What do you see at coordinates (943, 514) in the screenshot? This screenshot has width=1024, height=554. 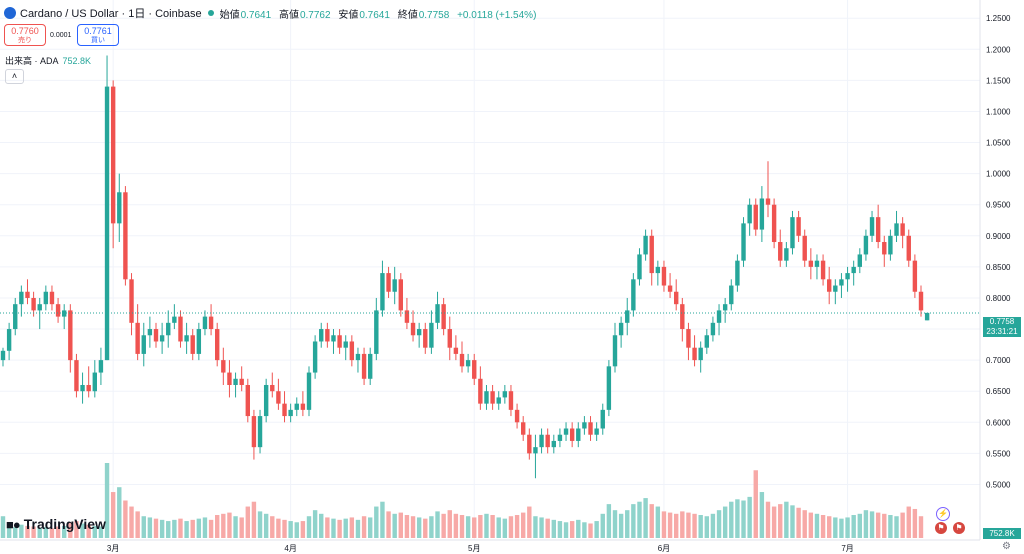 I see `lightning-icon: ⚡` at bounding box center [943, 514].